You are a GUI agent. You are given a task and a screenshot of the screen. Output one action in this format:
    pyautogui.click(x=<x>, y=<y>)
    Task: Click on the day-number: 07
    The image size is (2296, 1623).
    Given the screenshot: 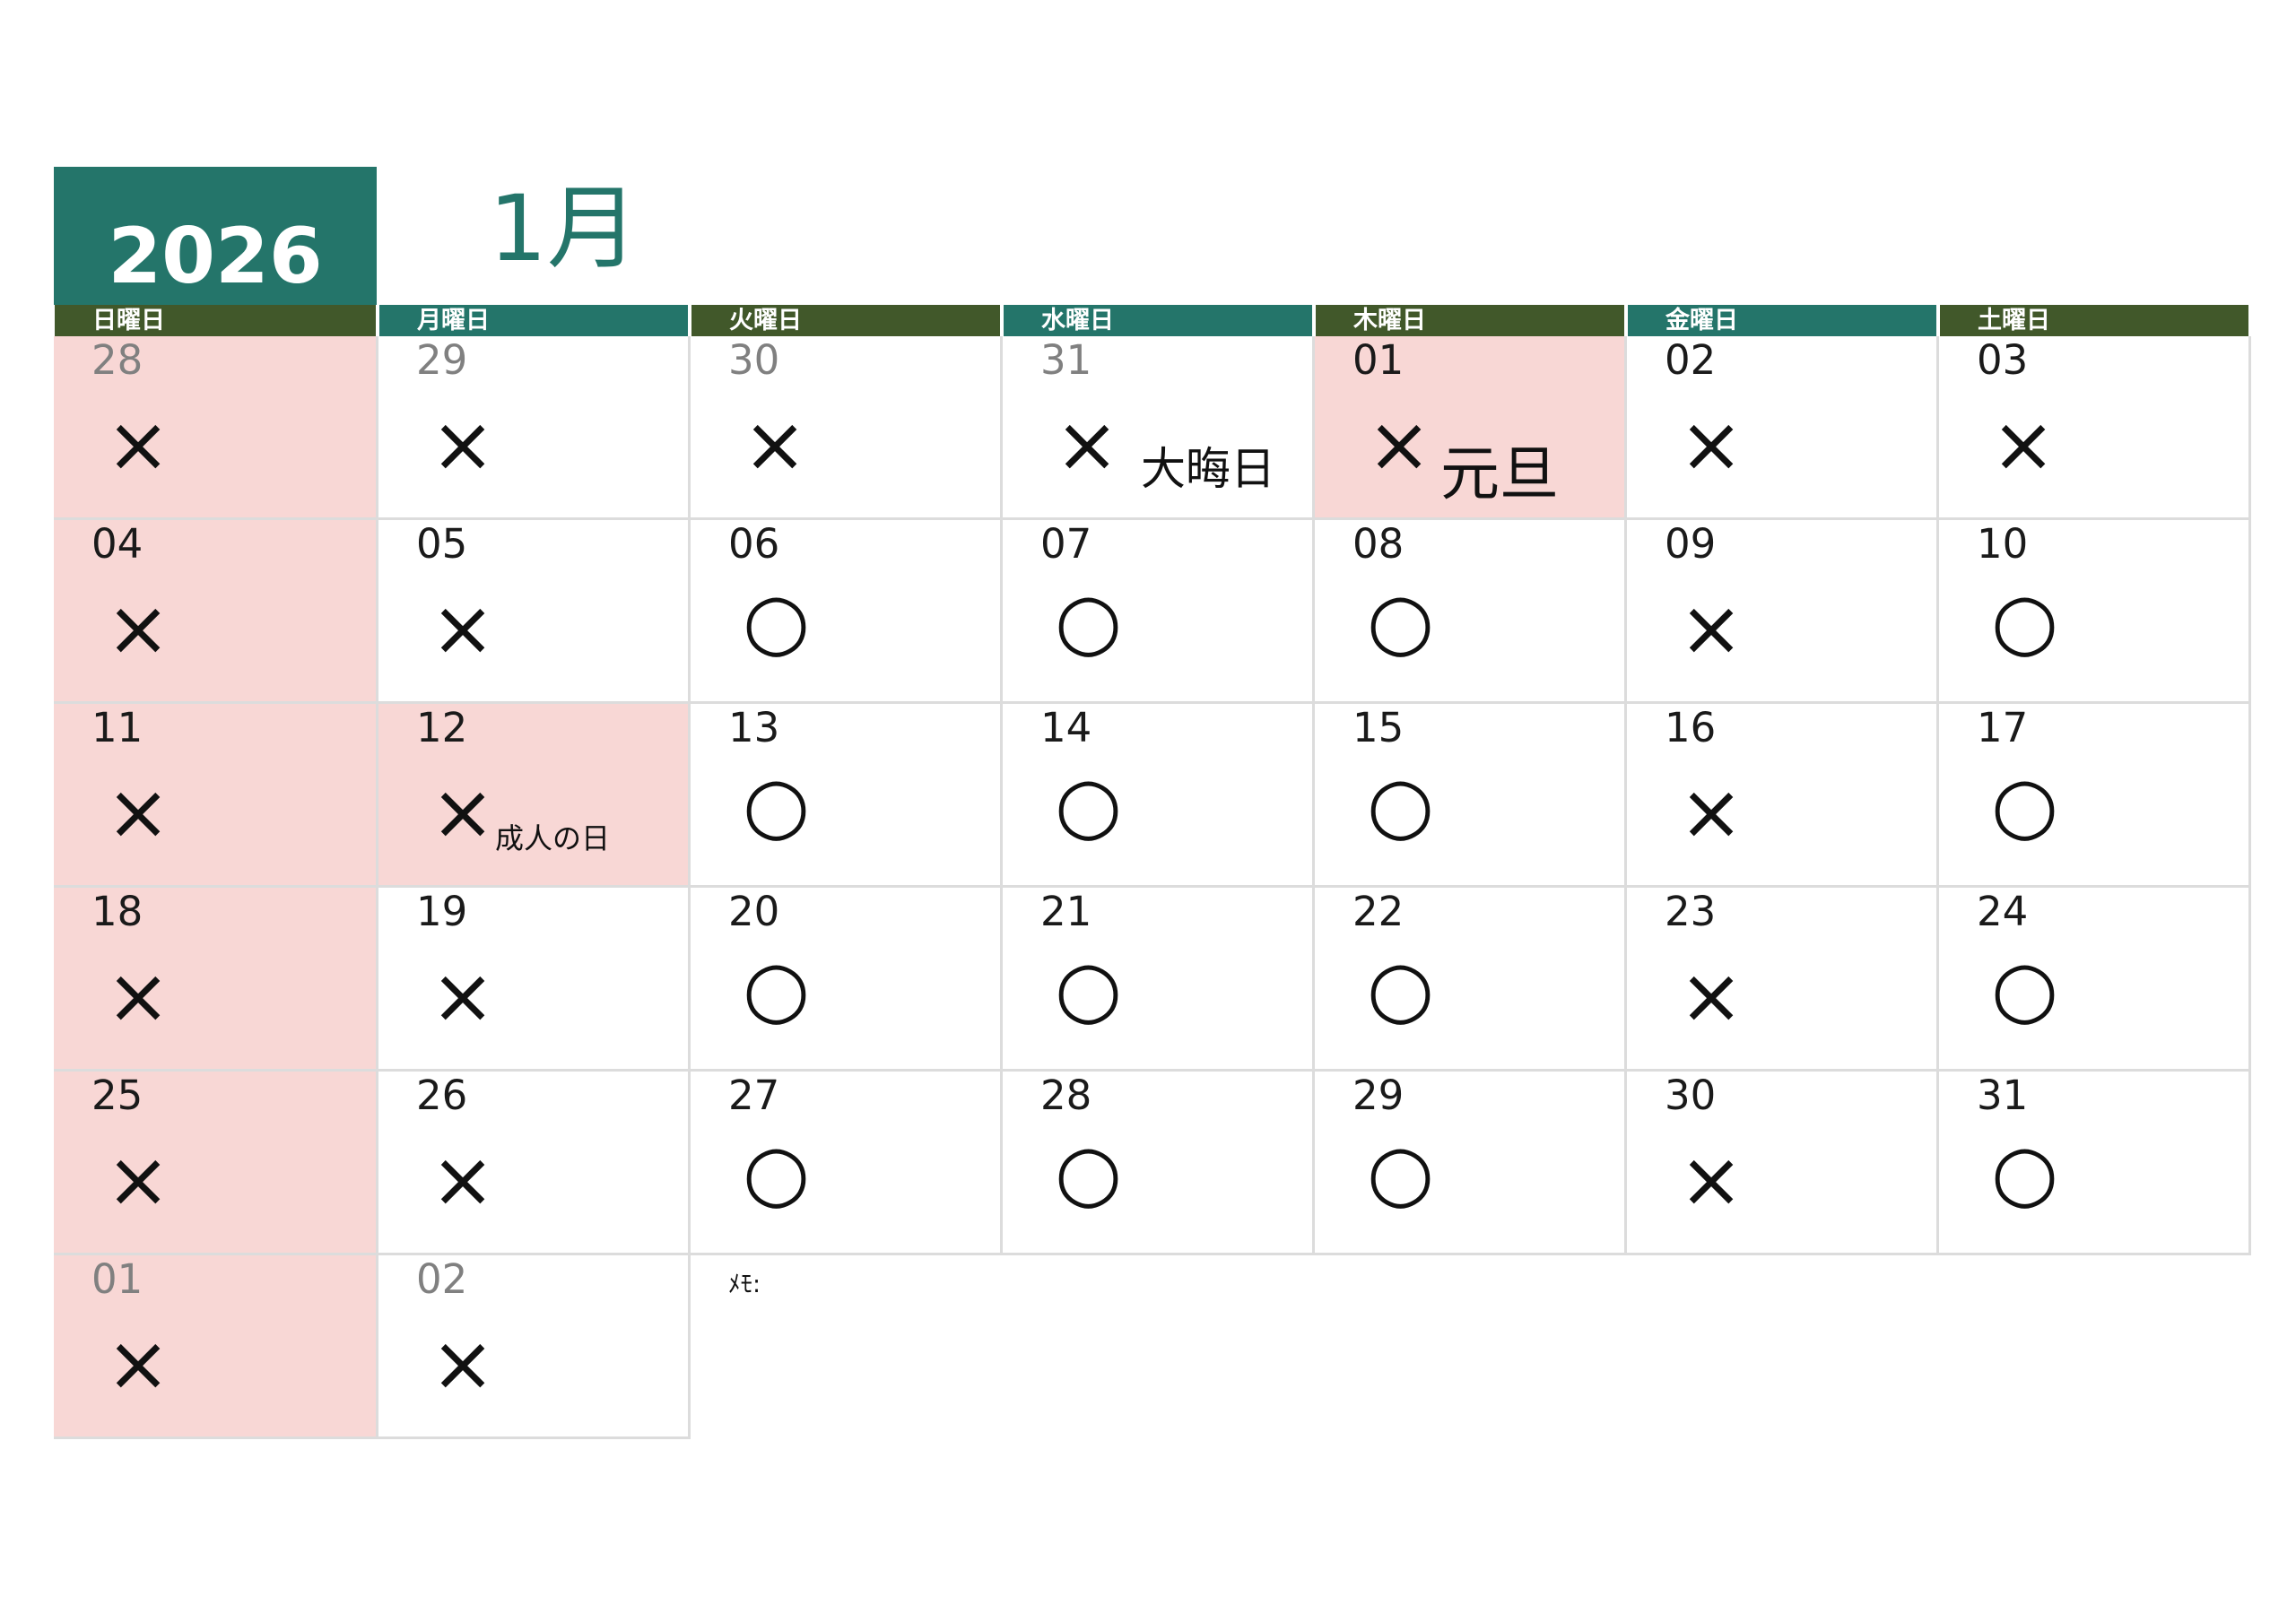 What is the action you would take?
    pyautogui.click(x=1066, y=544)
    